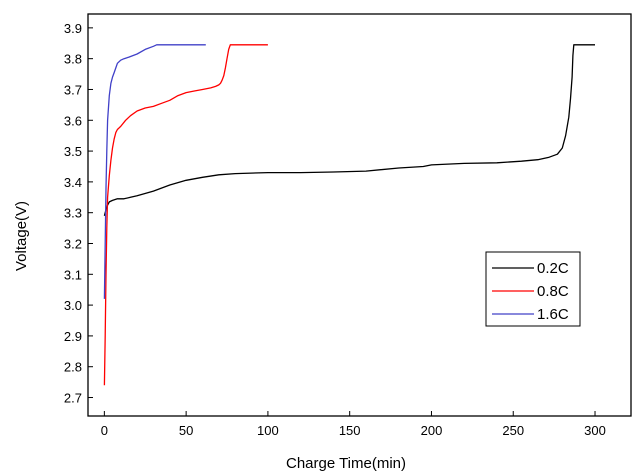  Describe the element at coordinates (186, 430) in the screenshot. I see `x-tick-label: 50` at that location.